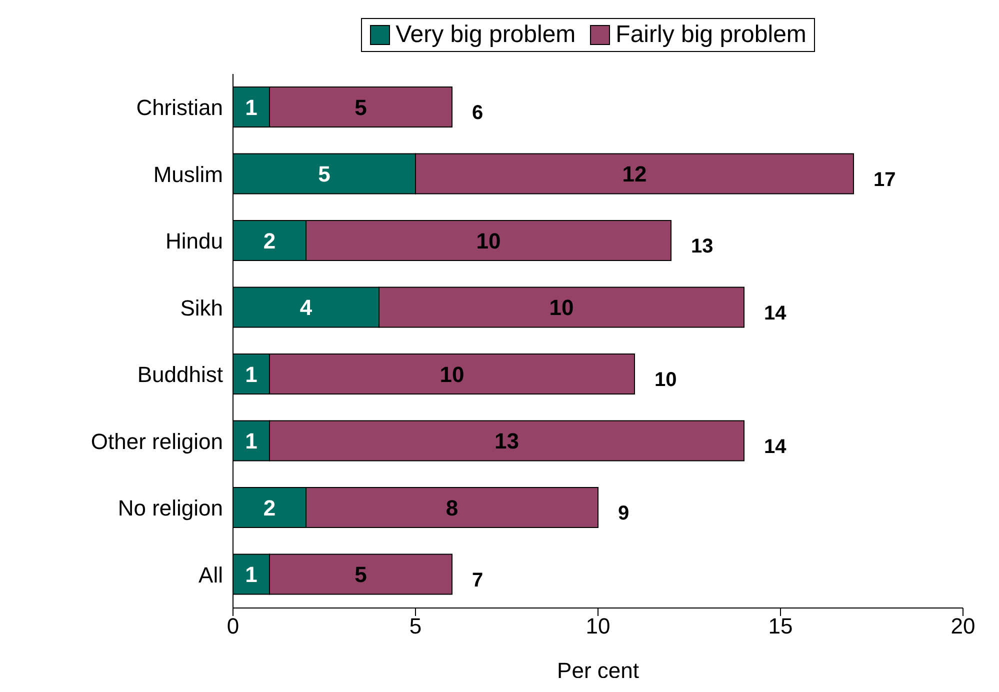 The height and width of the screenshot is (692, 999). I want to click on total-label: 9, so click(624, 513).